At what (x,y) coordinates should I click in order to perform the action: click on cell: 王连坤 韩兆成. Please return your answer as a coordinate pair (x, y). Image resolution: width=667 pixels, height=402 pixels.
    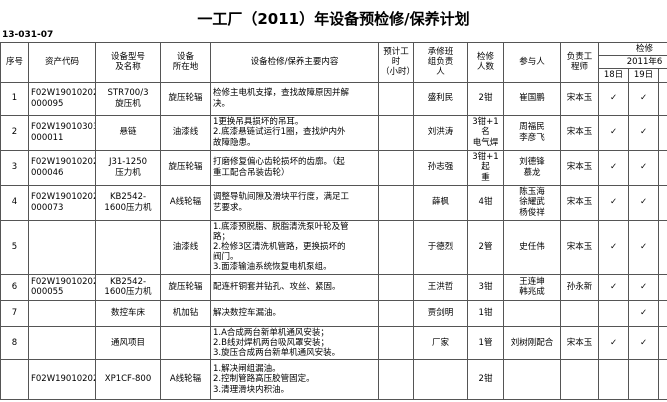
    Looking at the image, I should click on (532, 287).